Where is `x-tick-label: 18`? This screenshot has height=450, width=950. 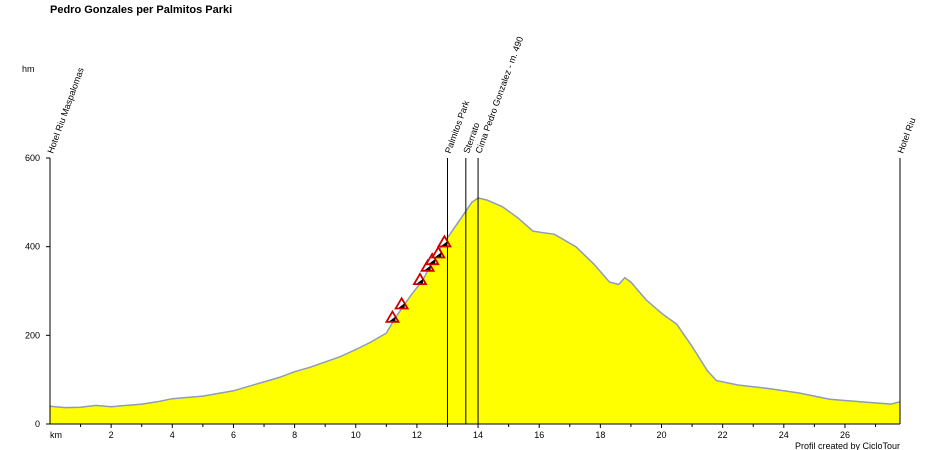 x-tick-label: 18 is located at coordinates (600, 435).